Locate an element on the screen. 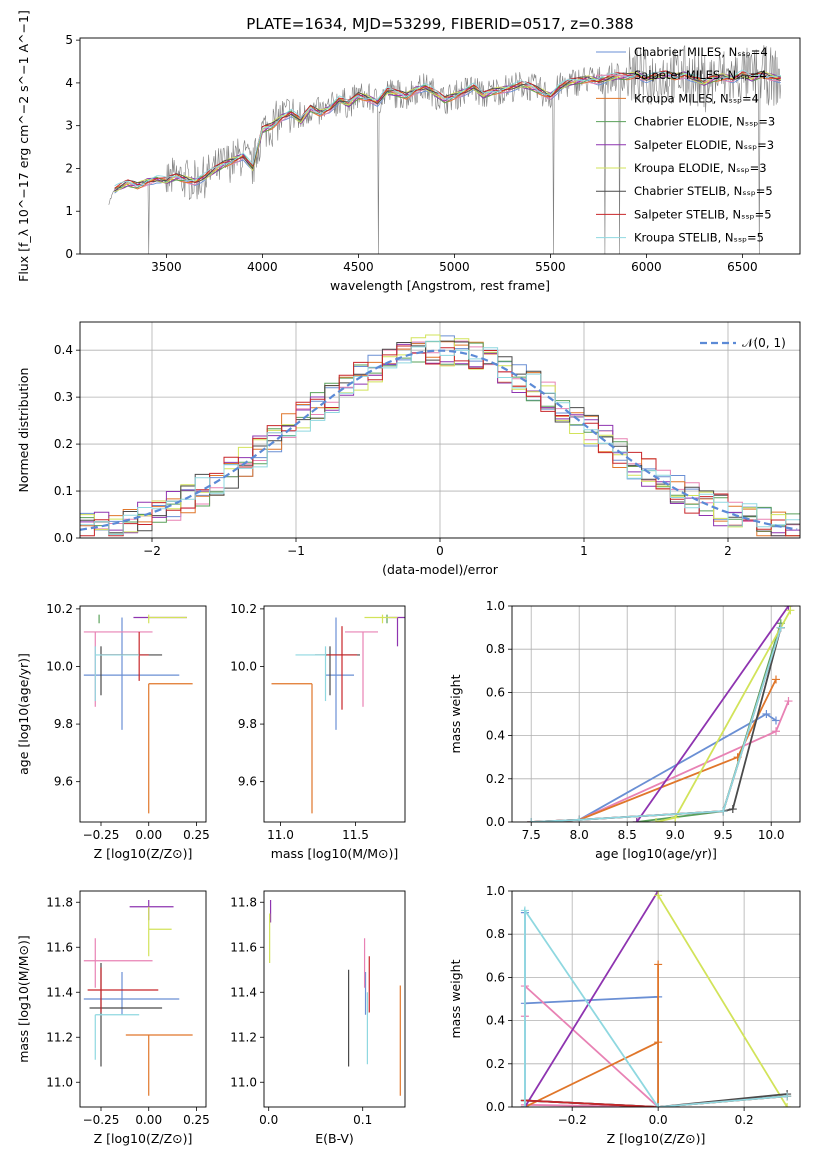 This screenshot has width=819, height=1170. x-tick-label: 11.0 is located at coordinates (280, 835).